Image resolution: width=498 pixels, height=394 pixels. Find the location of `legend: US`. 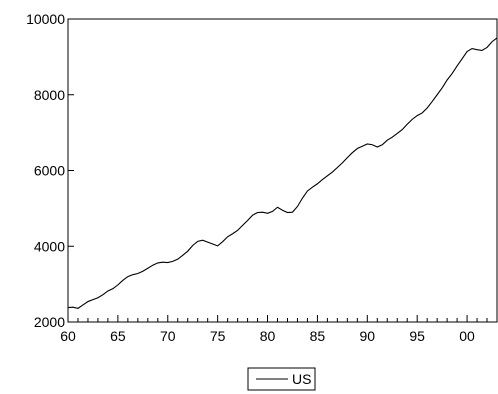

legend: US is located at coordinates (281, 379).